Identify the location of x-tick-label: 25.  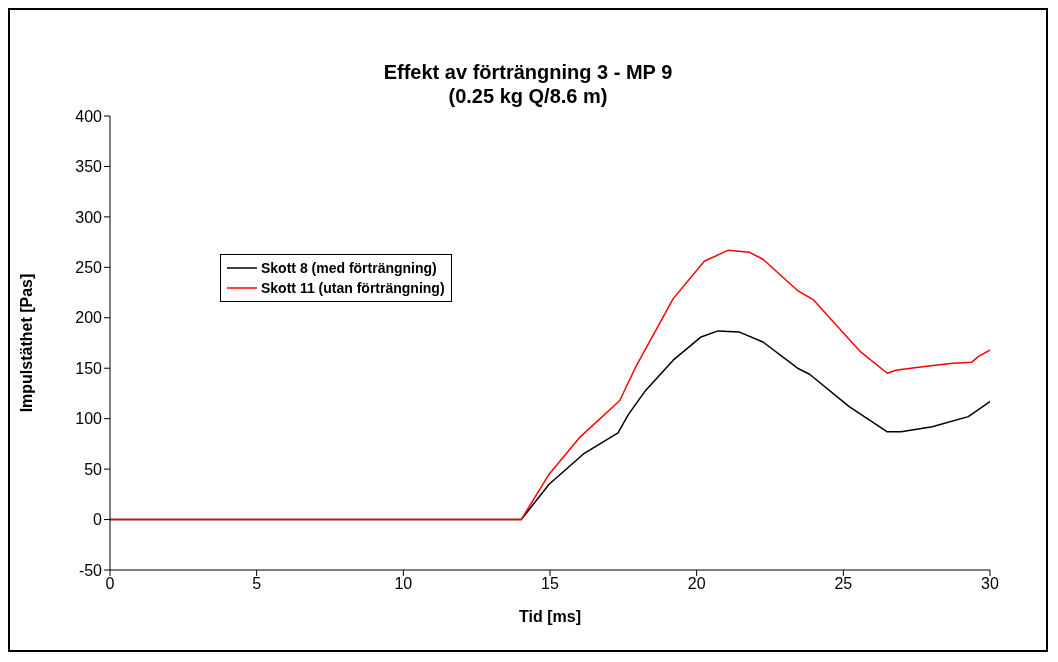
(843, 584).